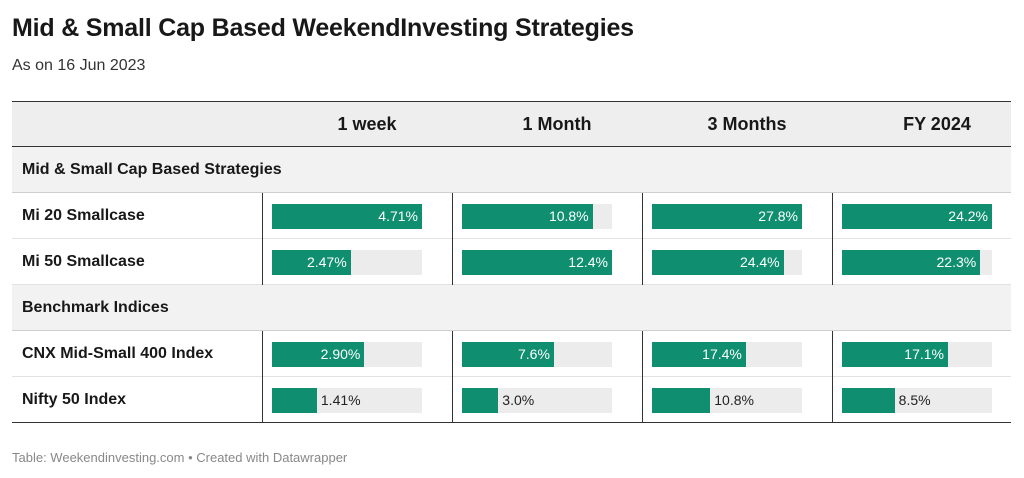 The image size is (1024, 478). What do you see at coordinates (511, 308) in the screenshot?
I see `group-header-row: Benchmark Indices` at bounding box center [511, 308].